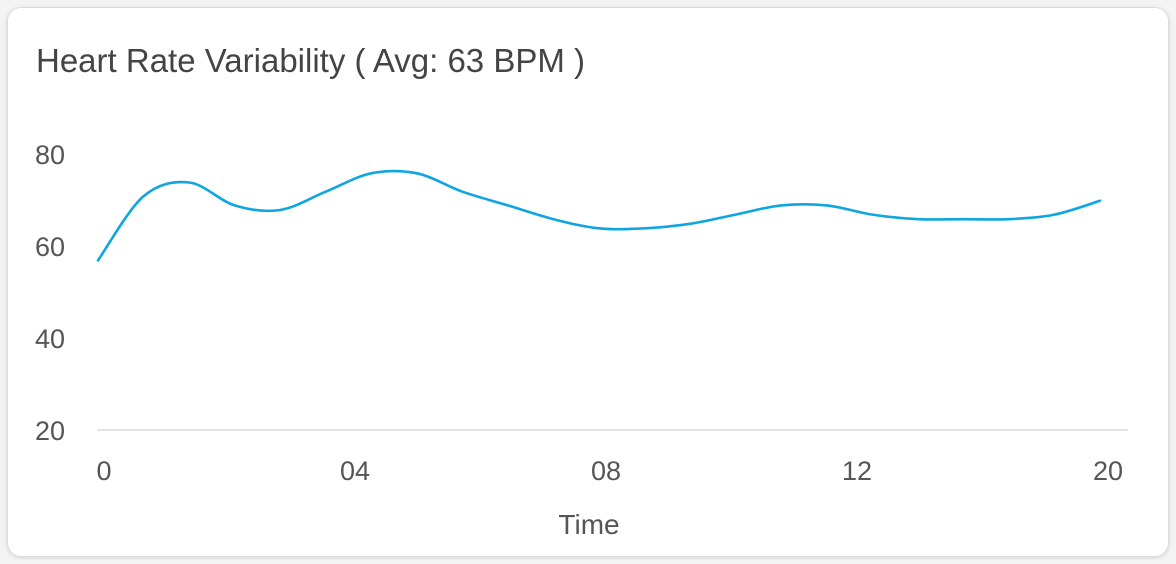 Image resolution: width=1176 pixels, height=564 pixels. Describe the element at coordinates (50, 247) in the screenshot. I see `y-tick-label: 60` at that location.